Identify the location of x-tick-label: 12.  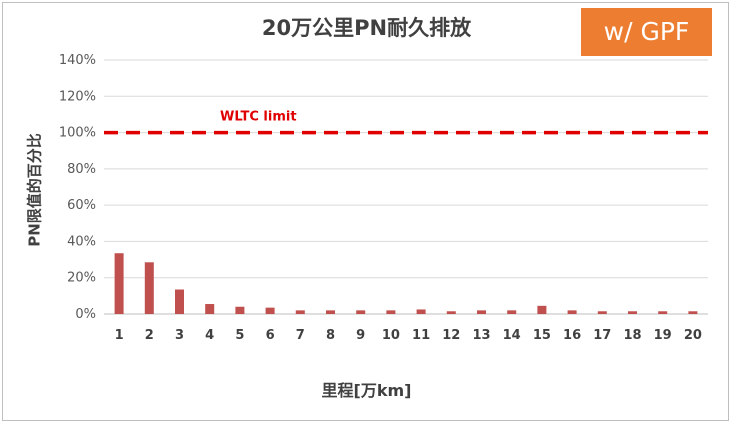
(451, 335).